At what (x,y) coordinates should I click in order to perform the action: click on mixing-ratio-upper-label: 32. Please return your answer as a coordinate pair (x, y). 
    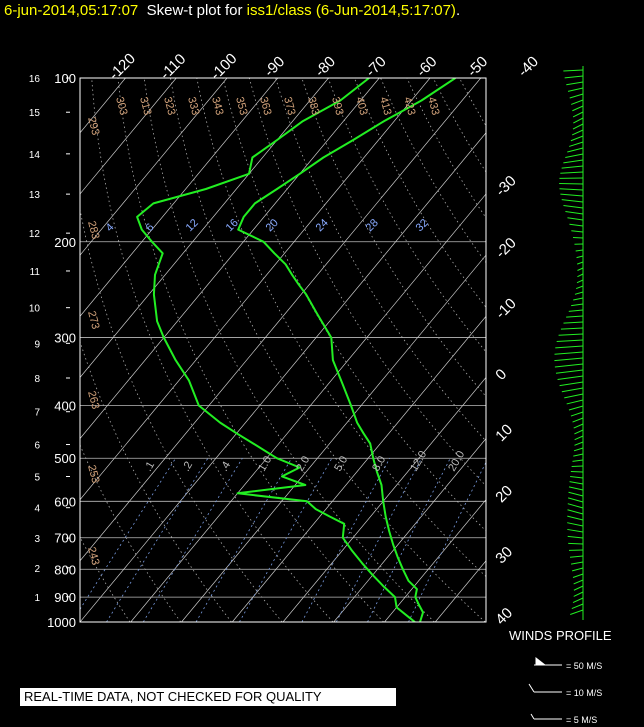
    Looking at the image, I should click on (422, 225).